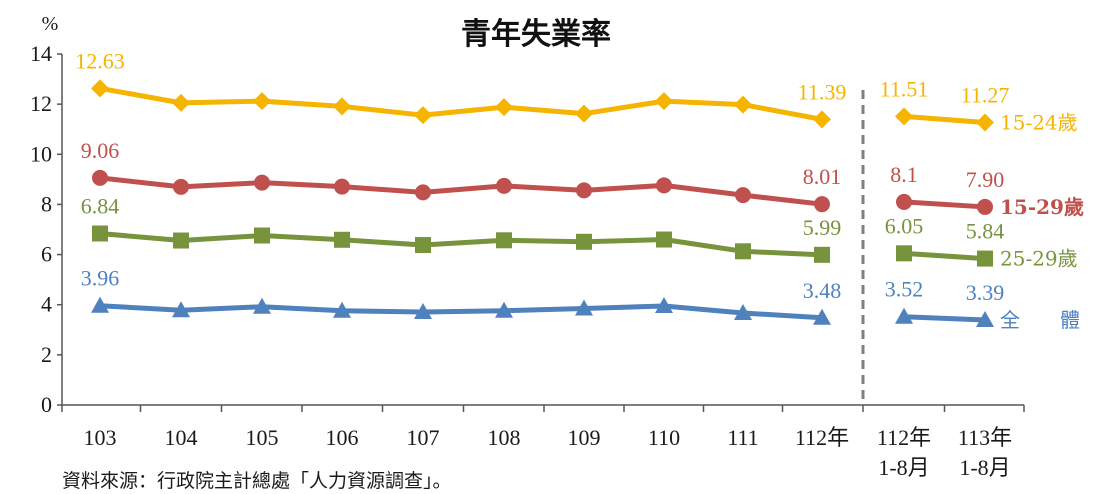 The height and width of the screenshot is (494, 1094). Describe the element at coordinates (536, 34) in the screenshot. I see `chart-title: 青年失業率` at that location.